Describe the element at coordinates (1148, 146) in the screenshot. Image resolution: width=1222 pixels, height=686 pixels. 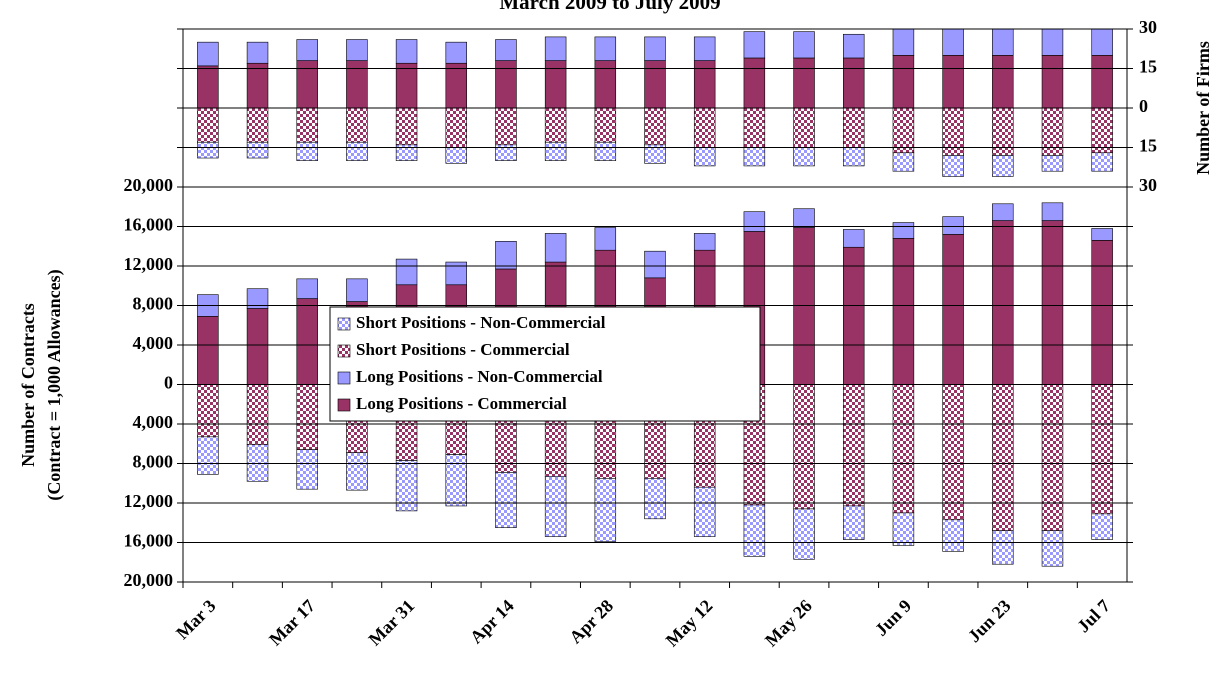
I see `y2-tick-label: 15` at that location.